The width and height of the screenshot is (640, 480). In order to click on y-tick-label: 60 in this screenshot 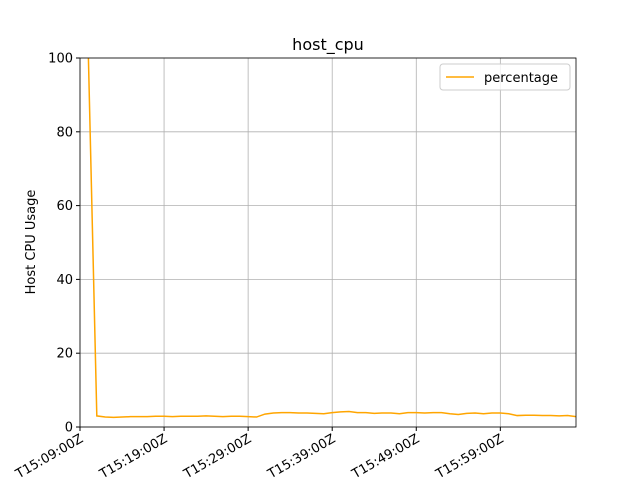, I will do `click(64, 206)`.